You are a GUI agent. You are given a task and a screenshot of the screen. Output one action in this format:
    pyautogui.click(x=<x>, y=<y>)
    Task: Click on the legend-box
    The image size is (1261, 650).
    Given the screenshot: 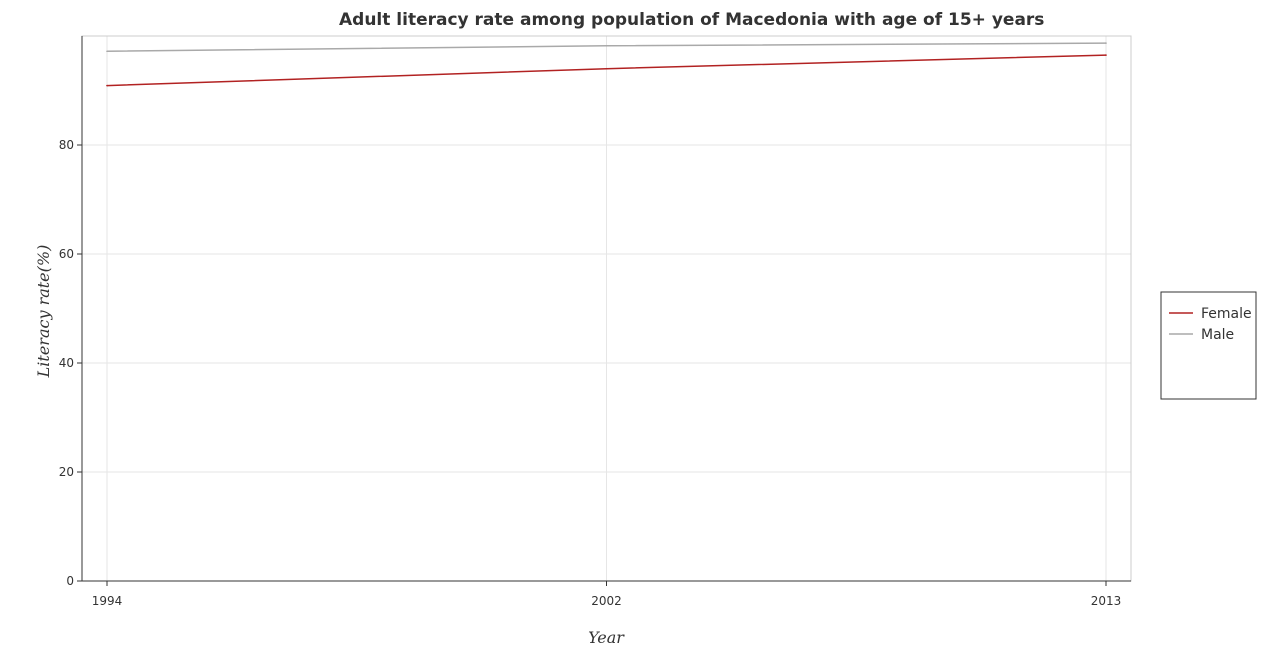 What is the action you would take?
    pyautogui.click(x=1208, y=345)
    